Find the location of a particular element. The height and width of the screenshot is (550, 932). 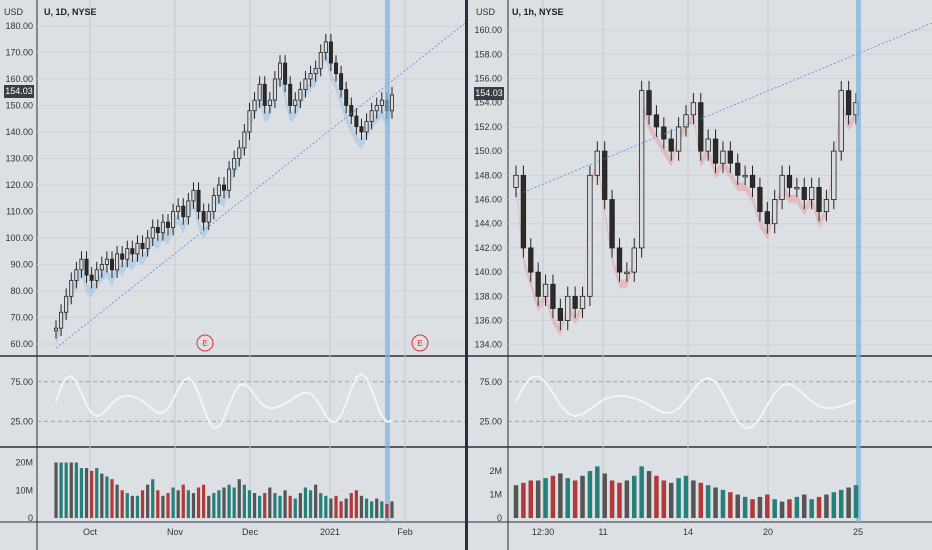

x-axis-label: 14 is located at coordinates (688, 532).